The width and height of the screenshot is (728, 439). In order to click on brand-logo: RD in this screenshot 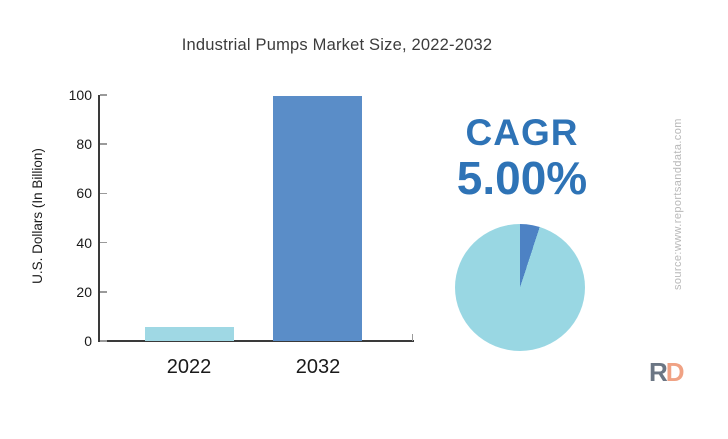, I will do `click(667, 372)`.